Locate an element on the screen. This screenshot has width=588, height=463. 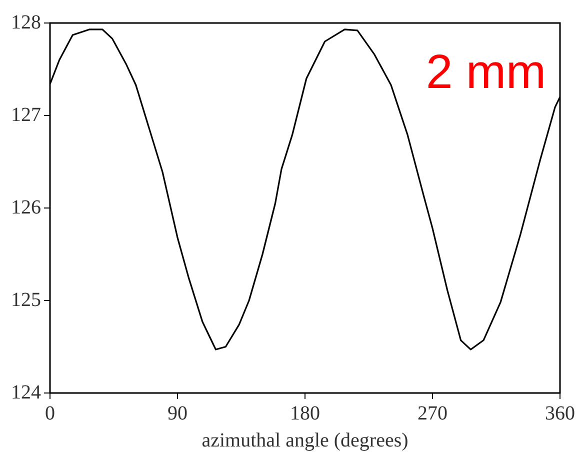
x-tick-label: 270 is located at coordinates (433, 413).